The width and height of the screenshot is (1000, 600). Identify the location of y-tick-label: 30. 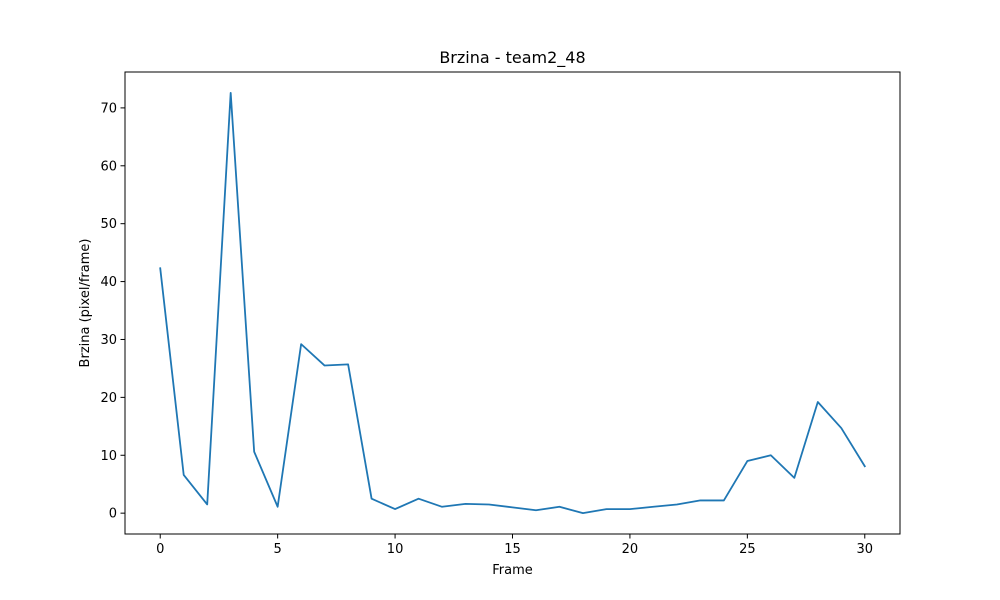
(108, 340).